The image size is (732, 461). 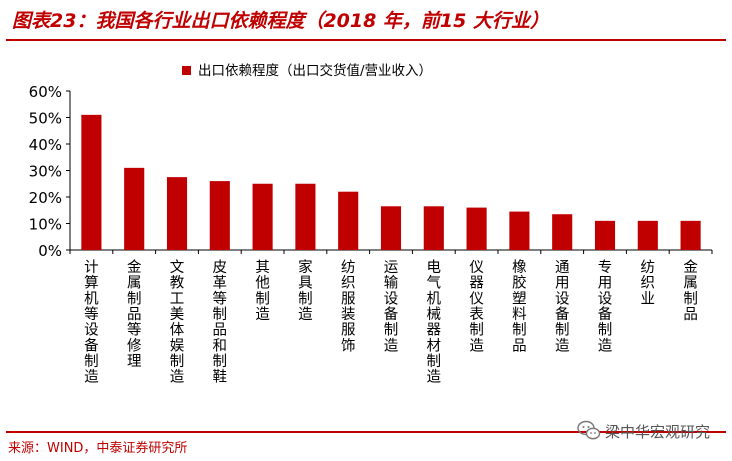 I want to click on x-tick-label: 通用设备制造, so click(x=562, y=306).